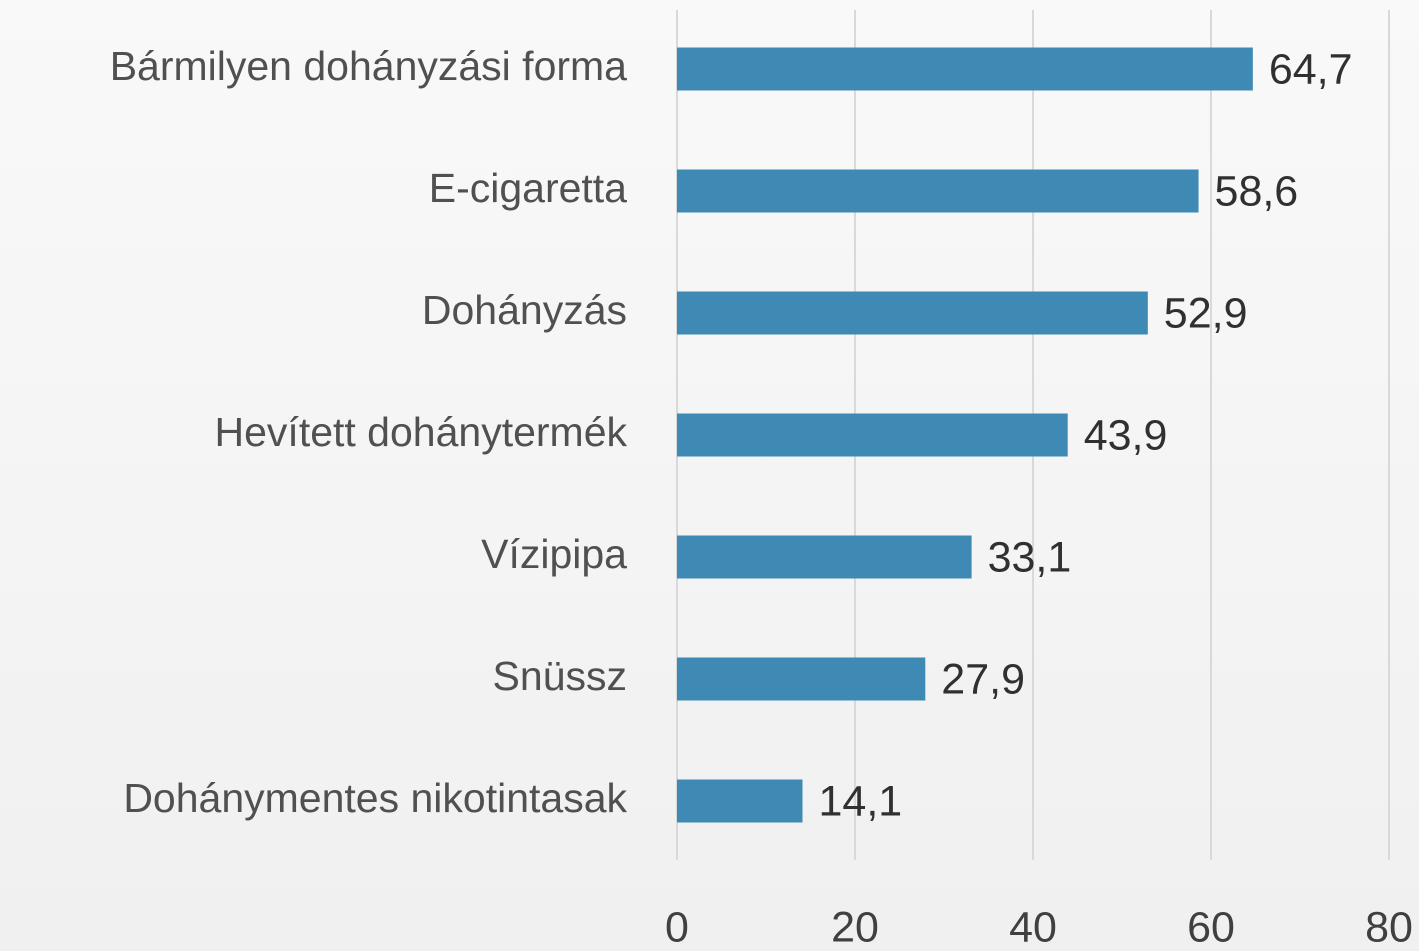  Describe the element at coordinates (1311, 69) in the screenshot. I see `data-label: 64,7` at that location.